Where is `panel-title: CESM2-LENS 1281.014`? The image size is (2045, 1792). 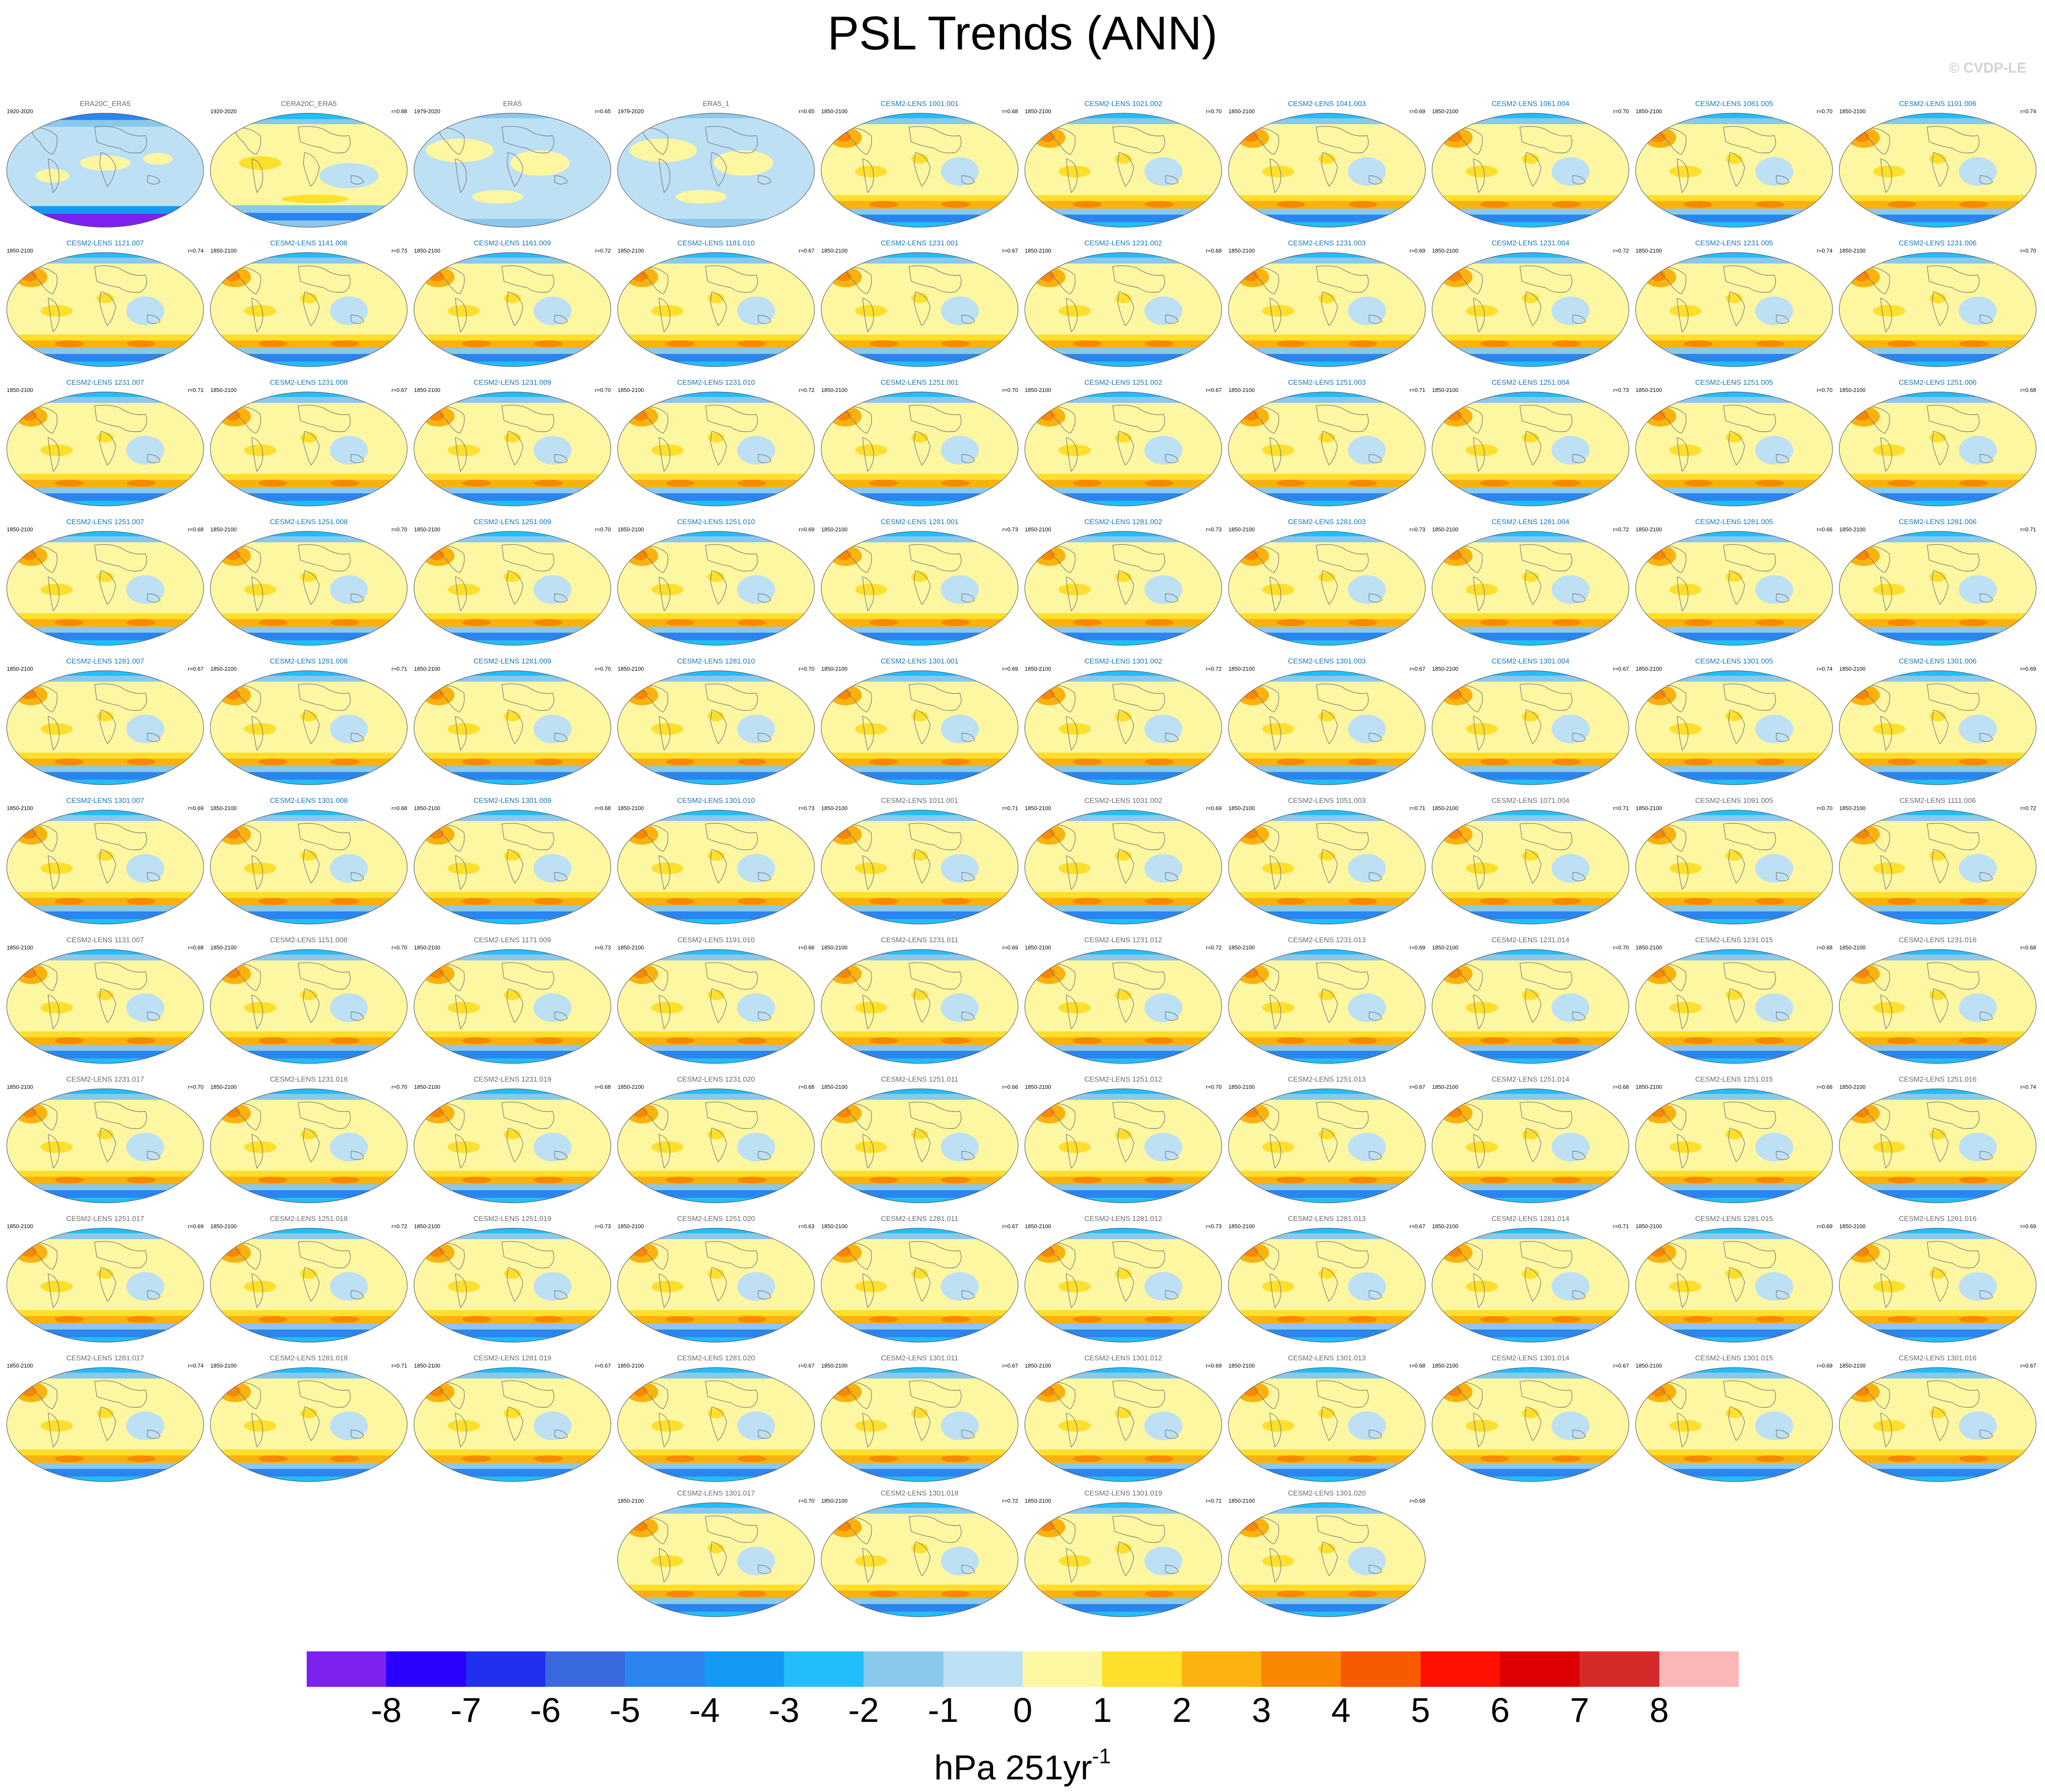
panel-title: CESM2-LENS 1281.014 is located at coordinates (1531, 1219).